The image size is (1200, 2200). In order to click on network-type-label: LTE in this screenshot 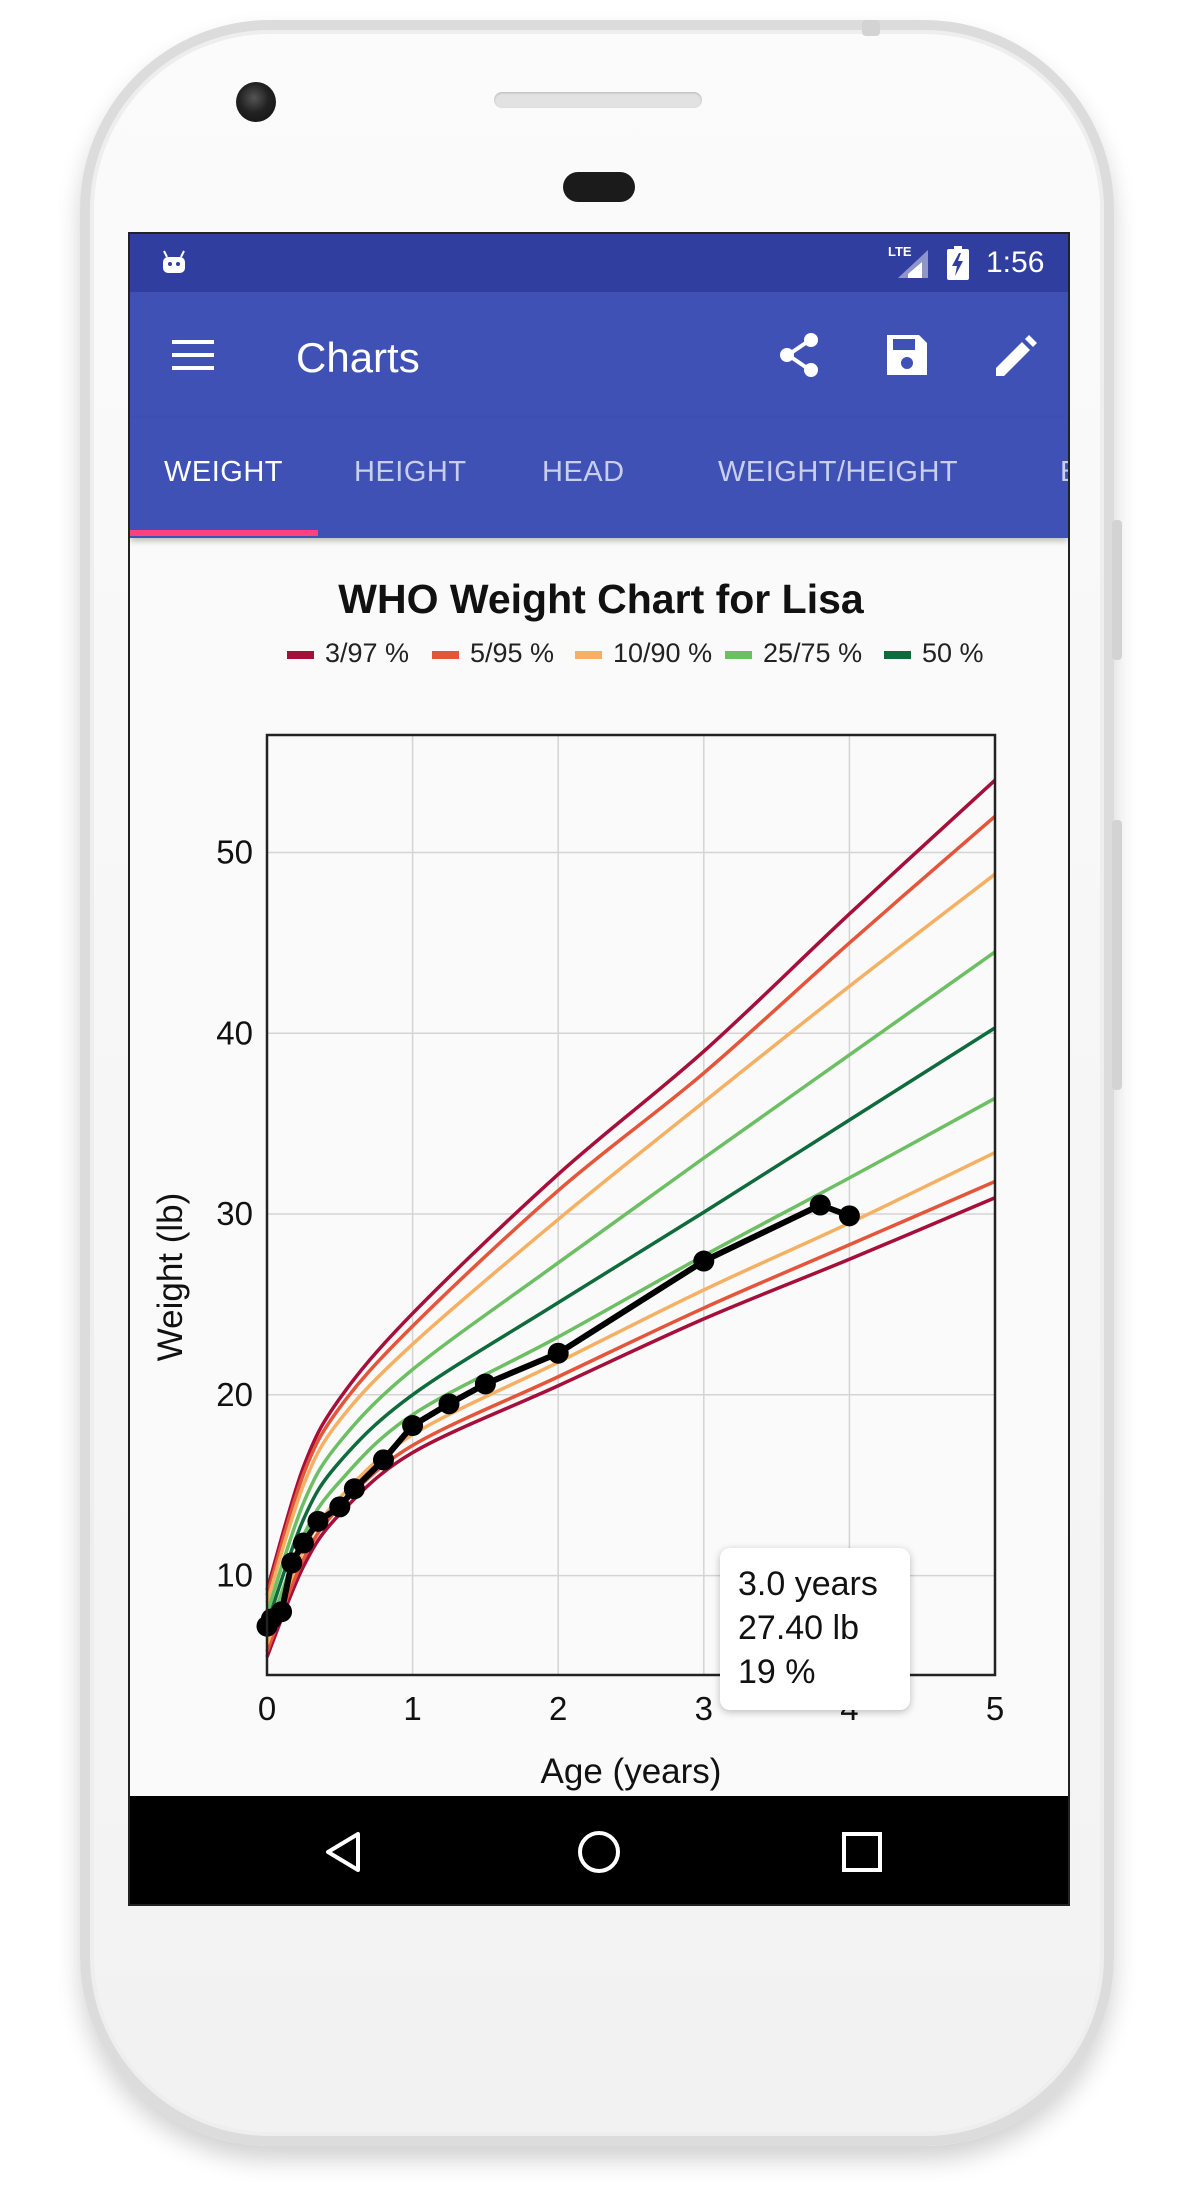, I will do `click(900, 251)`.